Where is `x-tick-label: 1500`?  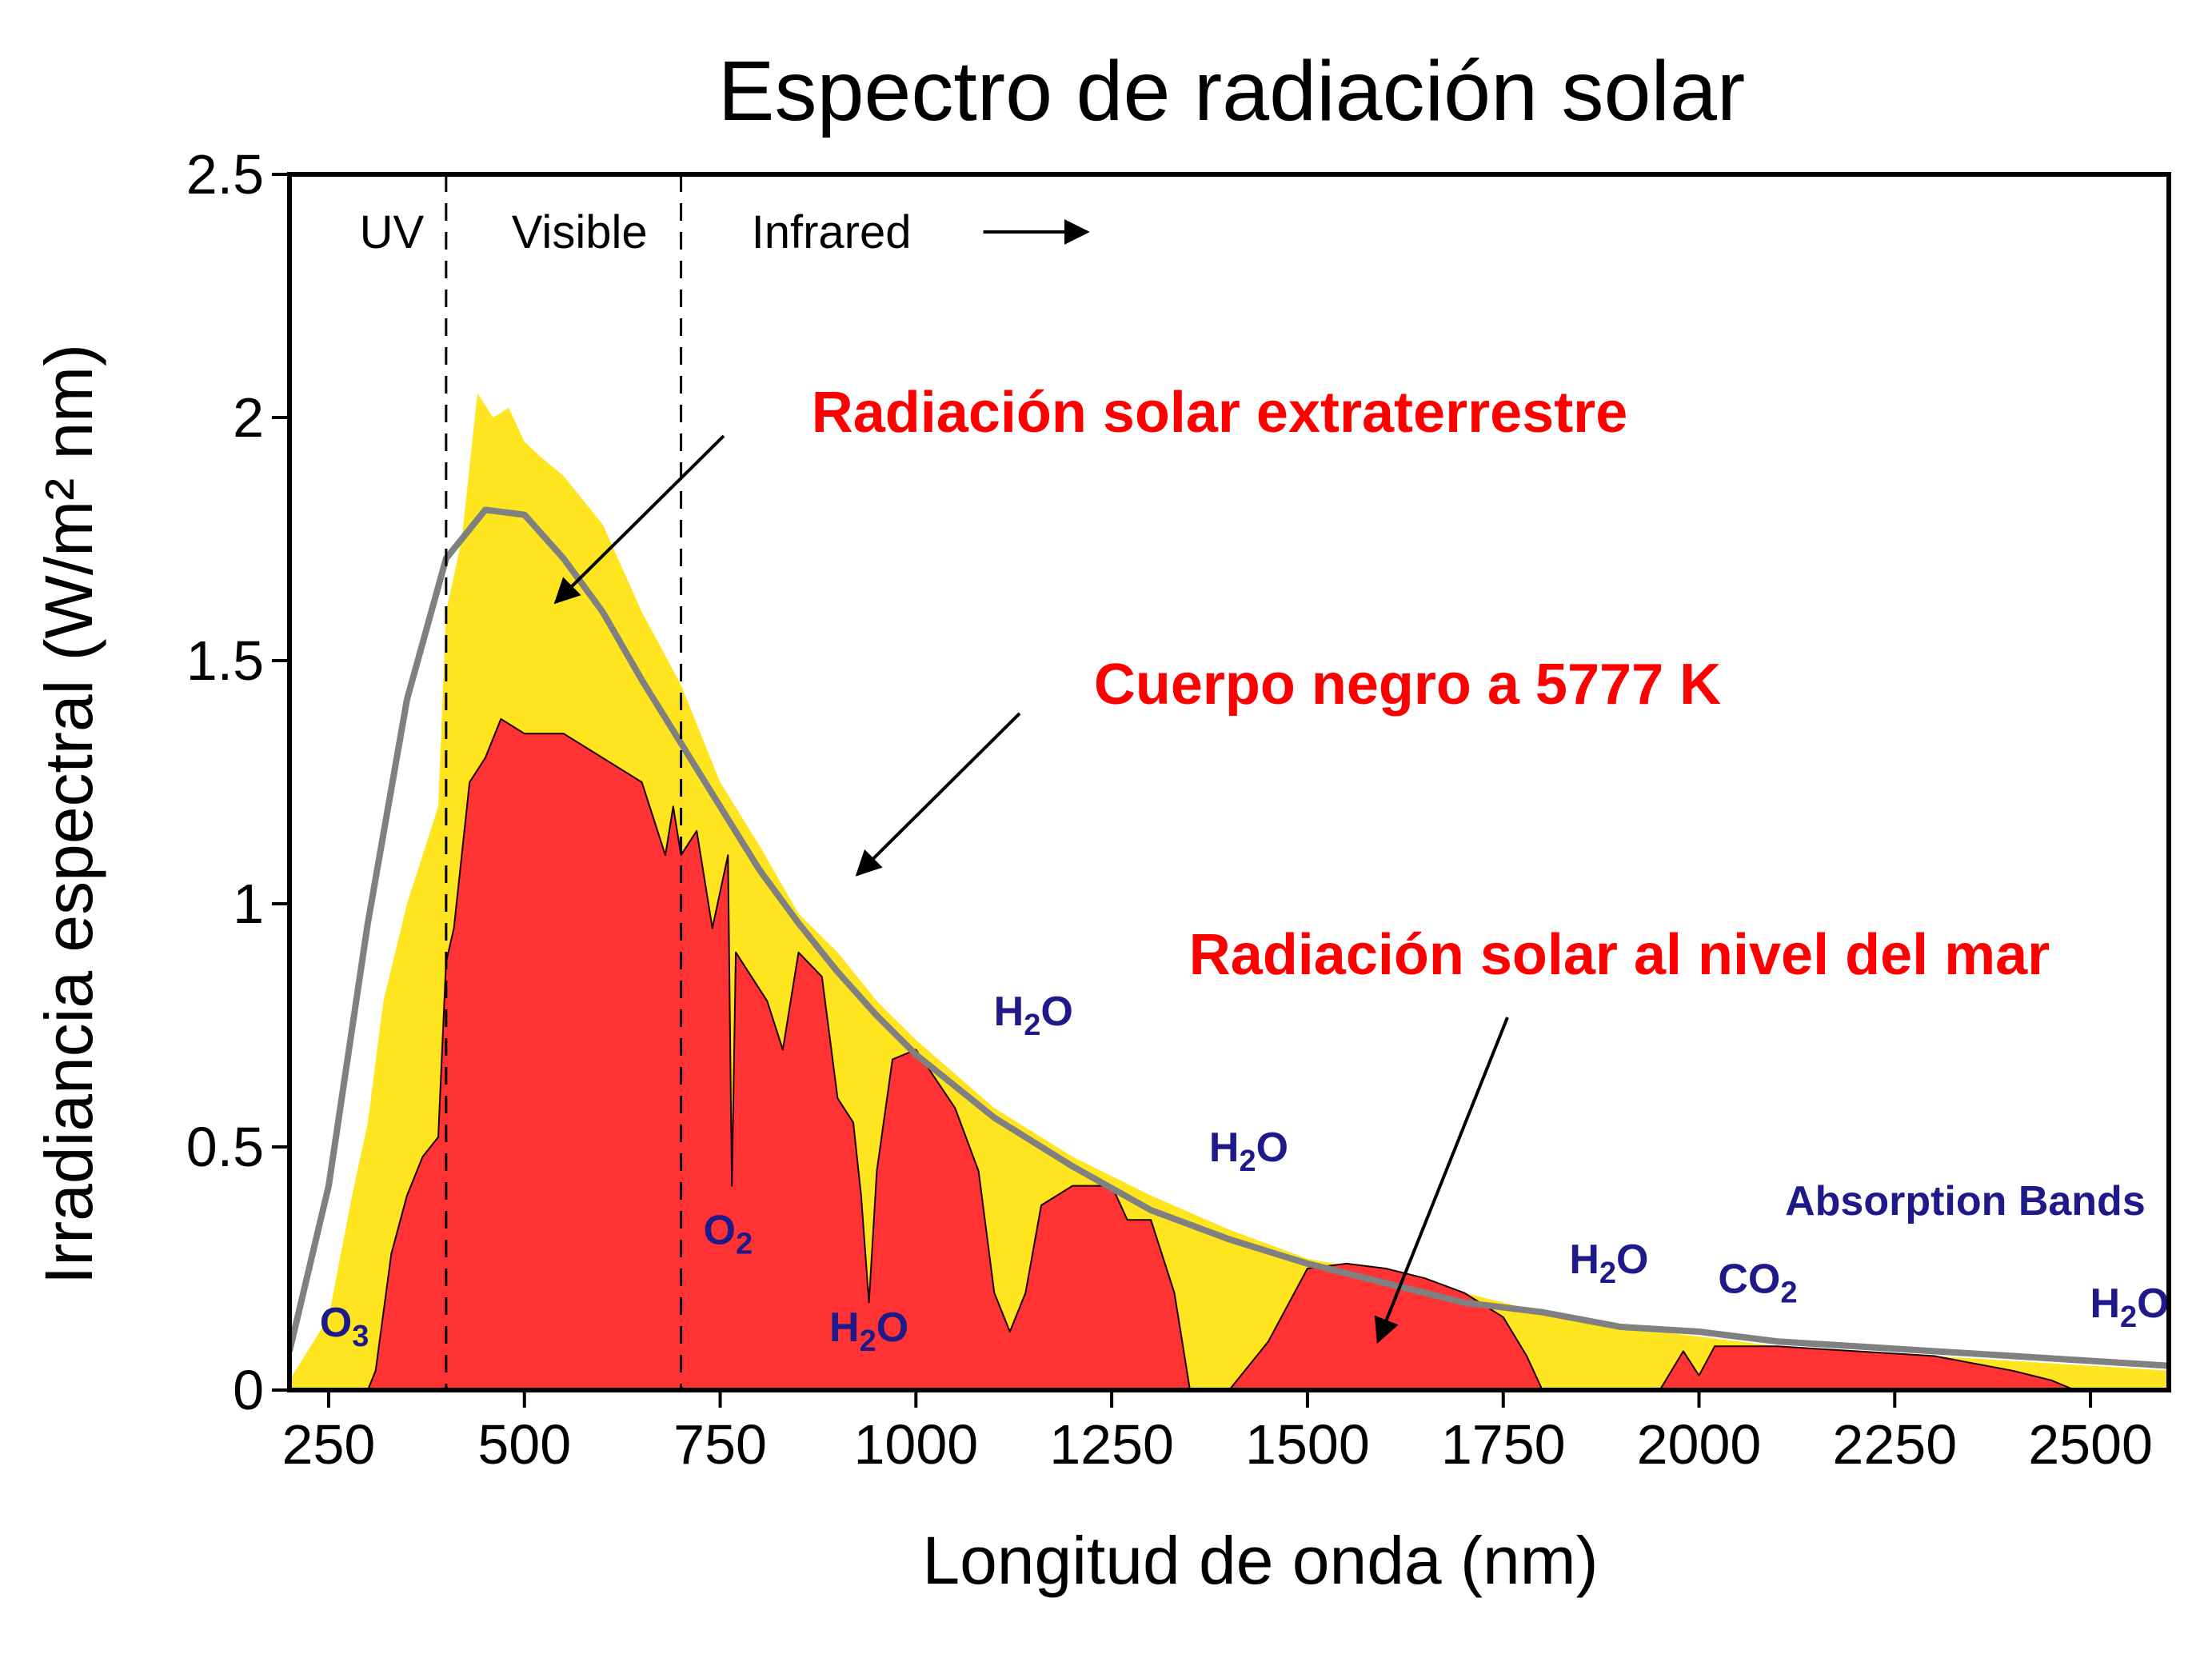
x-tick-label: 1500 is located at coordinates (1307, 1445).